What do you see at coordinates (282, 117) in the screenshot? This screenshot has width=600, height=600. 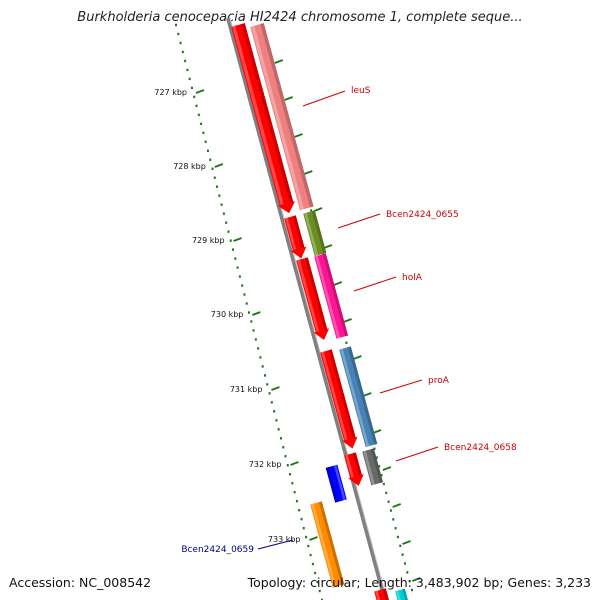 I see `gene-leuS` at bounding box center [282, 117].